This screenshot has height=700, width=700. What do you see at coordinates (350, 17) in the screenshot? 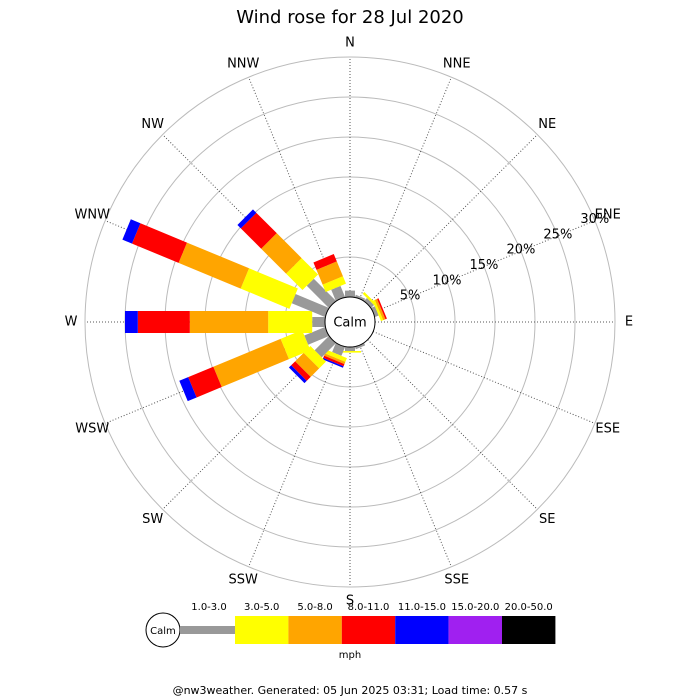
I see `chart-title: Wind rose for 28 Jul 2020` at bounding box center [350, 17].